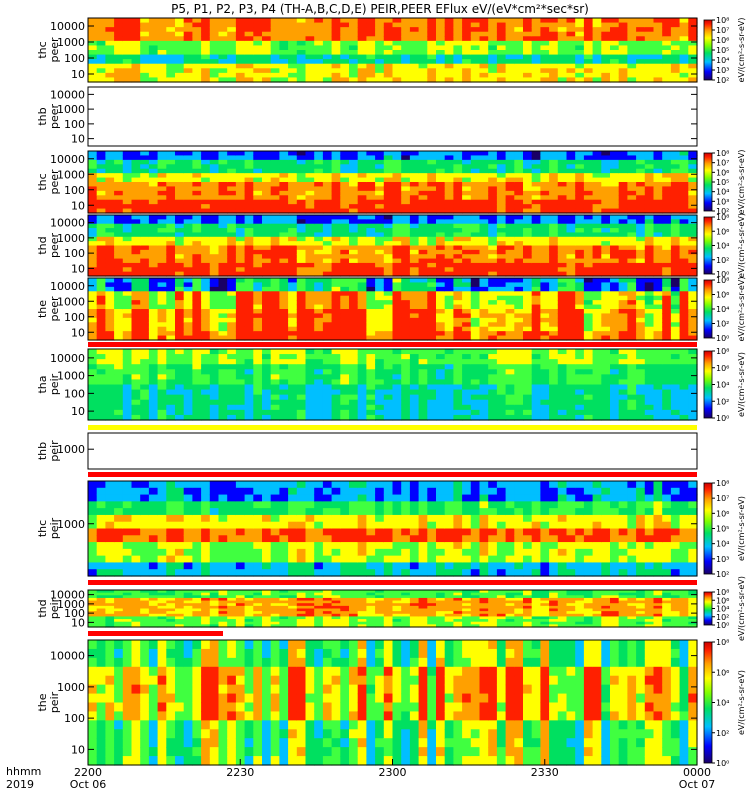 Image resolution: width=750 pixels, height=800 pixels. I want to click on colorbar-tick-label: 10⁷, so click(722, 30).